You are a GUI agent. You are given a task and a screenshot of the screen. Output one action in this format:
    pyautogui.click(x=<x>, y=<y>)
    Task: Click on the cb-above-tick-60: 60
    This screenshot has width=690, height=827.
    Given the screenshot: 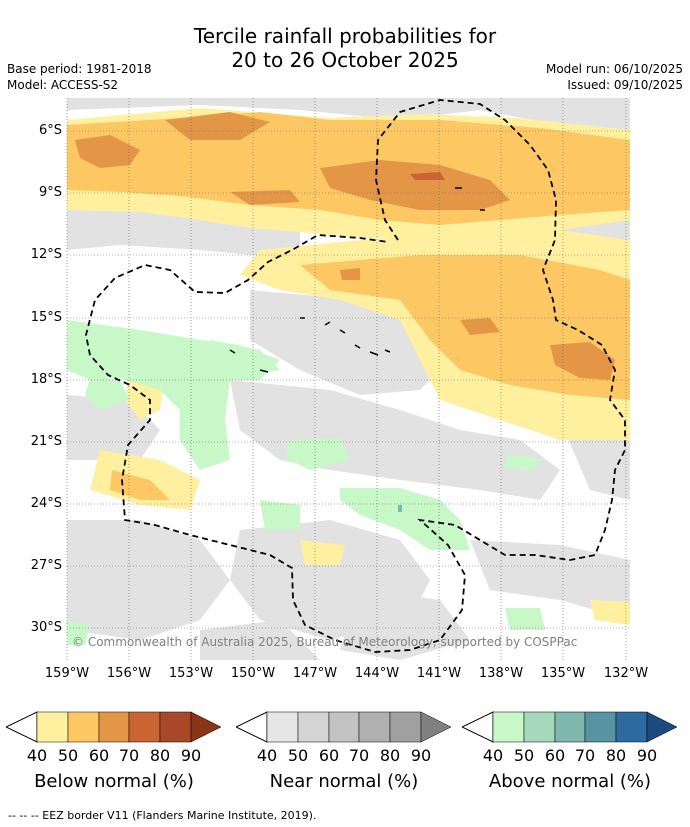 What is the action you would take?
    pyautogui.click(x=555, y=755)
    